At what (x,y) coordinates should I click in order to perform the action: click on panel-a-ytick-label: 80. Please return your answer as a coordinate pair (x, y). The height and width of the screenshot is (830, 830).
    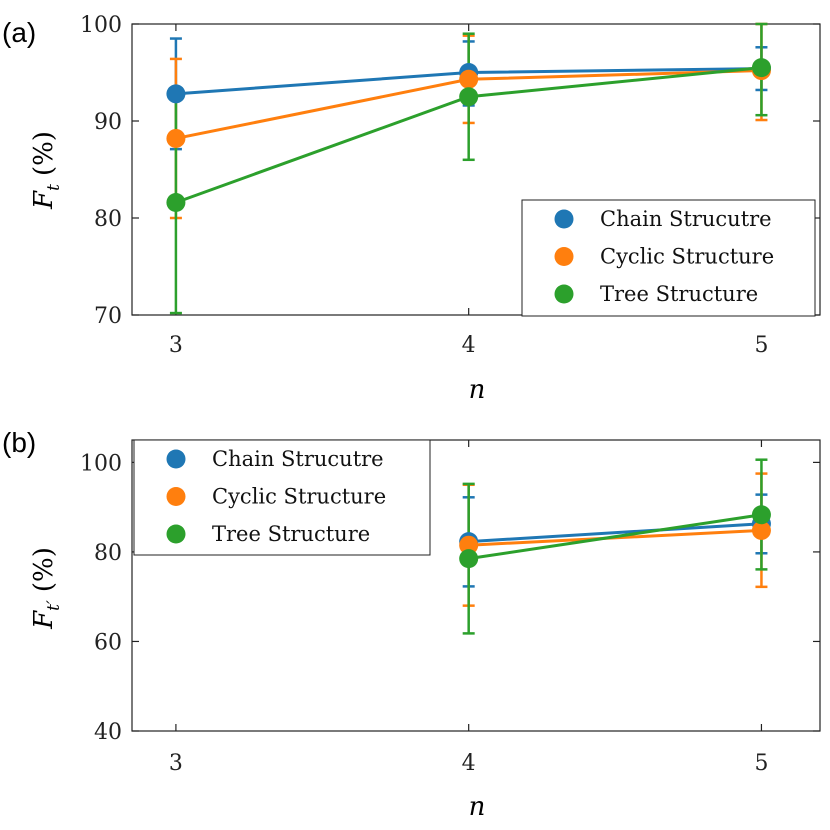
    Looking at the image, I should click on (108, 219).